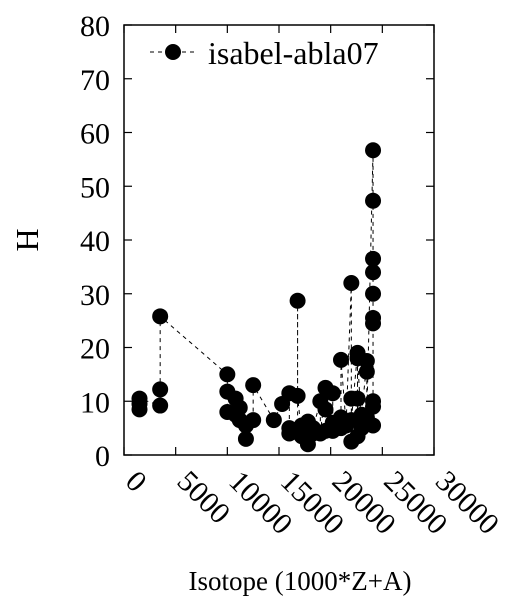  Describe the element at coordinates (136, 482) in the screenshot. I see `x-tick-label: 0` at that location.